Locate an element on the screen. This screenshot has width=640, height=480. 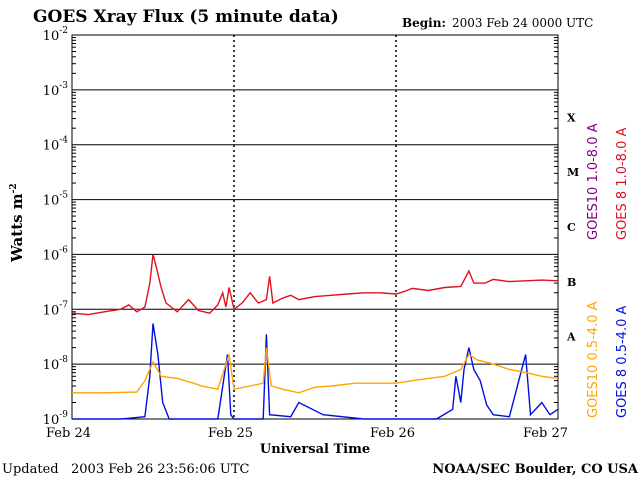
y-tick-label: 10⁻⁴ is located at coordinates (56, 145).